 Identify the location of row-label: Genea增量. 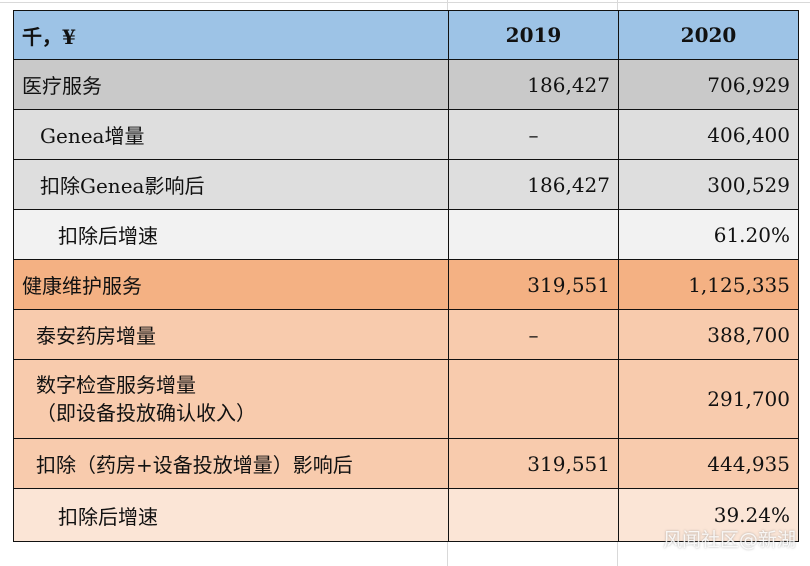
(231, 134).